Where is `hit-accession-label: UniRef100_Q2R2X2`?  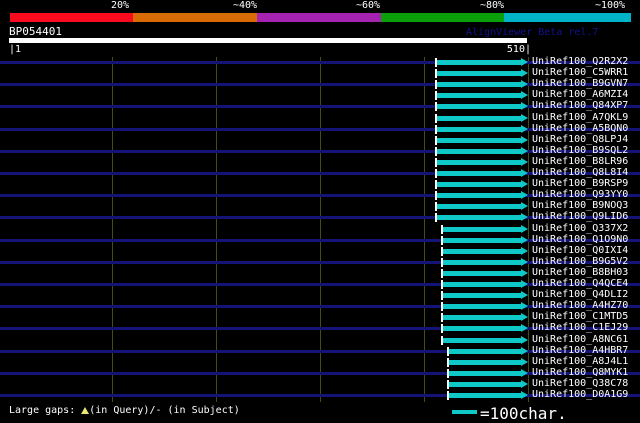 hit-accession-label: UniRef100_Q2R2X2 is located at coordinates (580, 61).